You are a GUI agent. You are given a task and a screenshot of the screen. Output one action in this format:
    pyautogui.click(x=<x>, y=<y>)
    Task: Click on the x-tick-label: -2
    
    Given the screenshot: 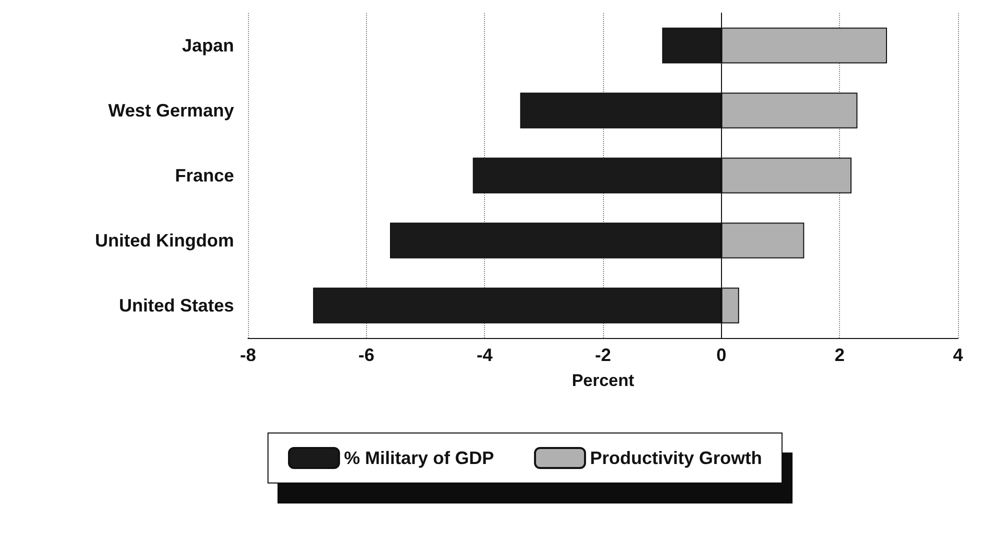 What is the action you would take?
    pyautogui.click(x=603, y=355)
    